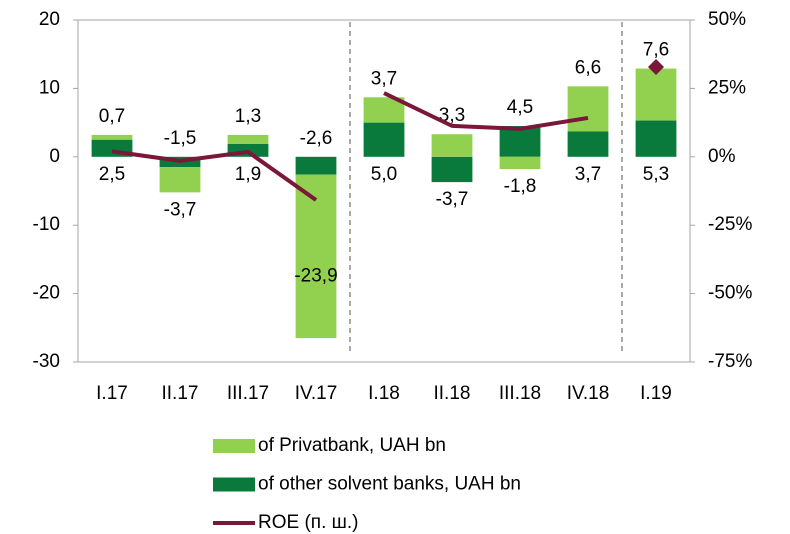 The image size is (790, 534). Describe the element at coordinates (588, 393) in the screenshot. I see `x-tick-label: IV.18` at that location.